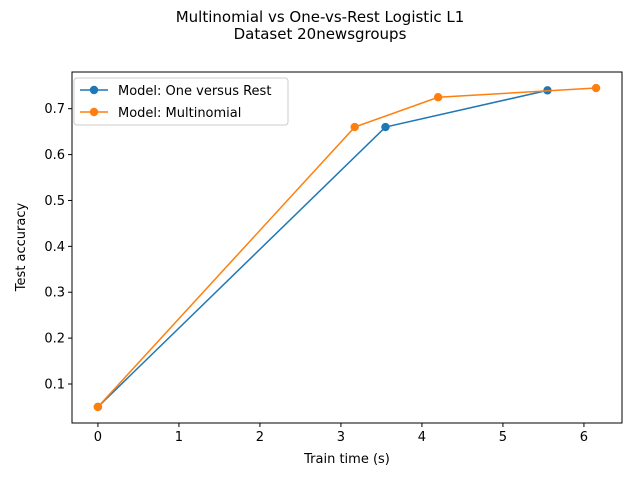 This screenshot has width=640, height=480. I want to click on y-tick-label: 0.4, so click(54, 247).